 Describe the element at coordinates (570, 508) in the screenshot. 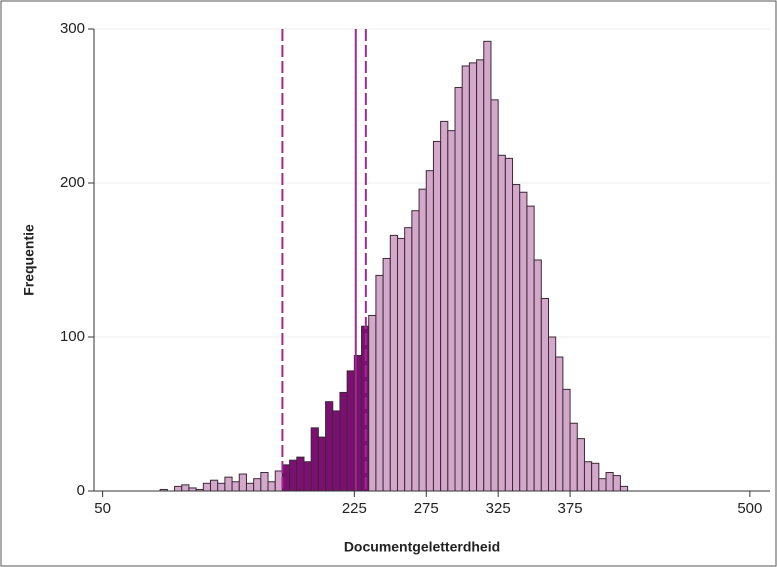

I see `x-tick-label: 375` at that location.